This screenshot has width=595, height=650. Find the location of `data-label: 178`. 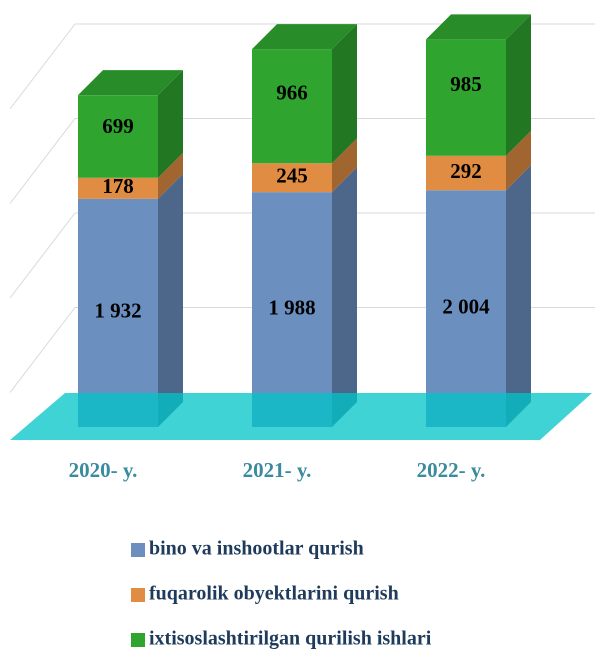

data-label: 178 is located at coordinates (118, 186).